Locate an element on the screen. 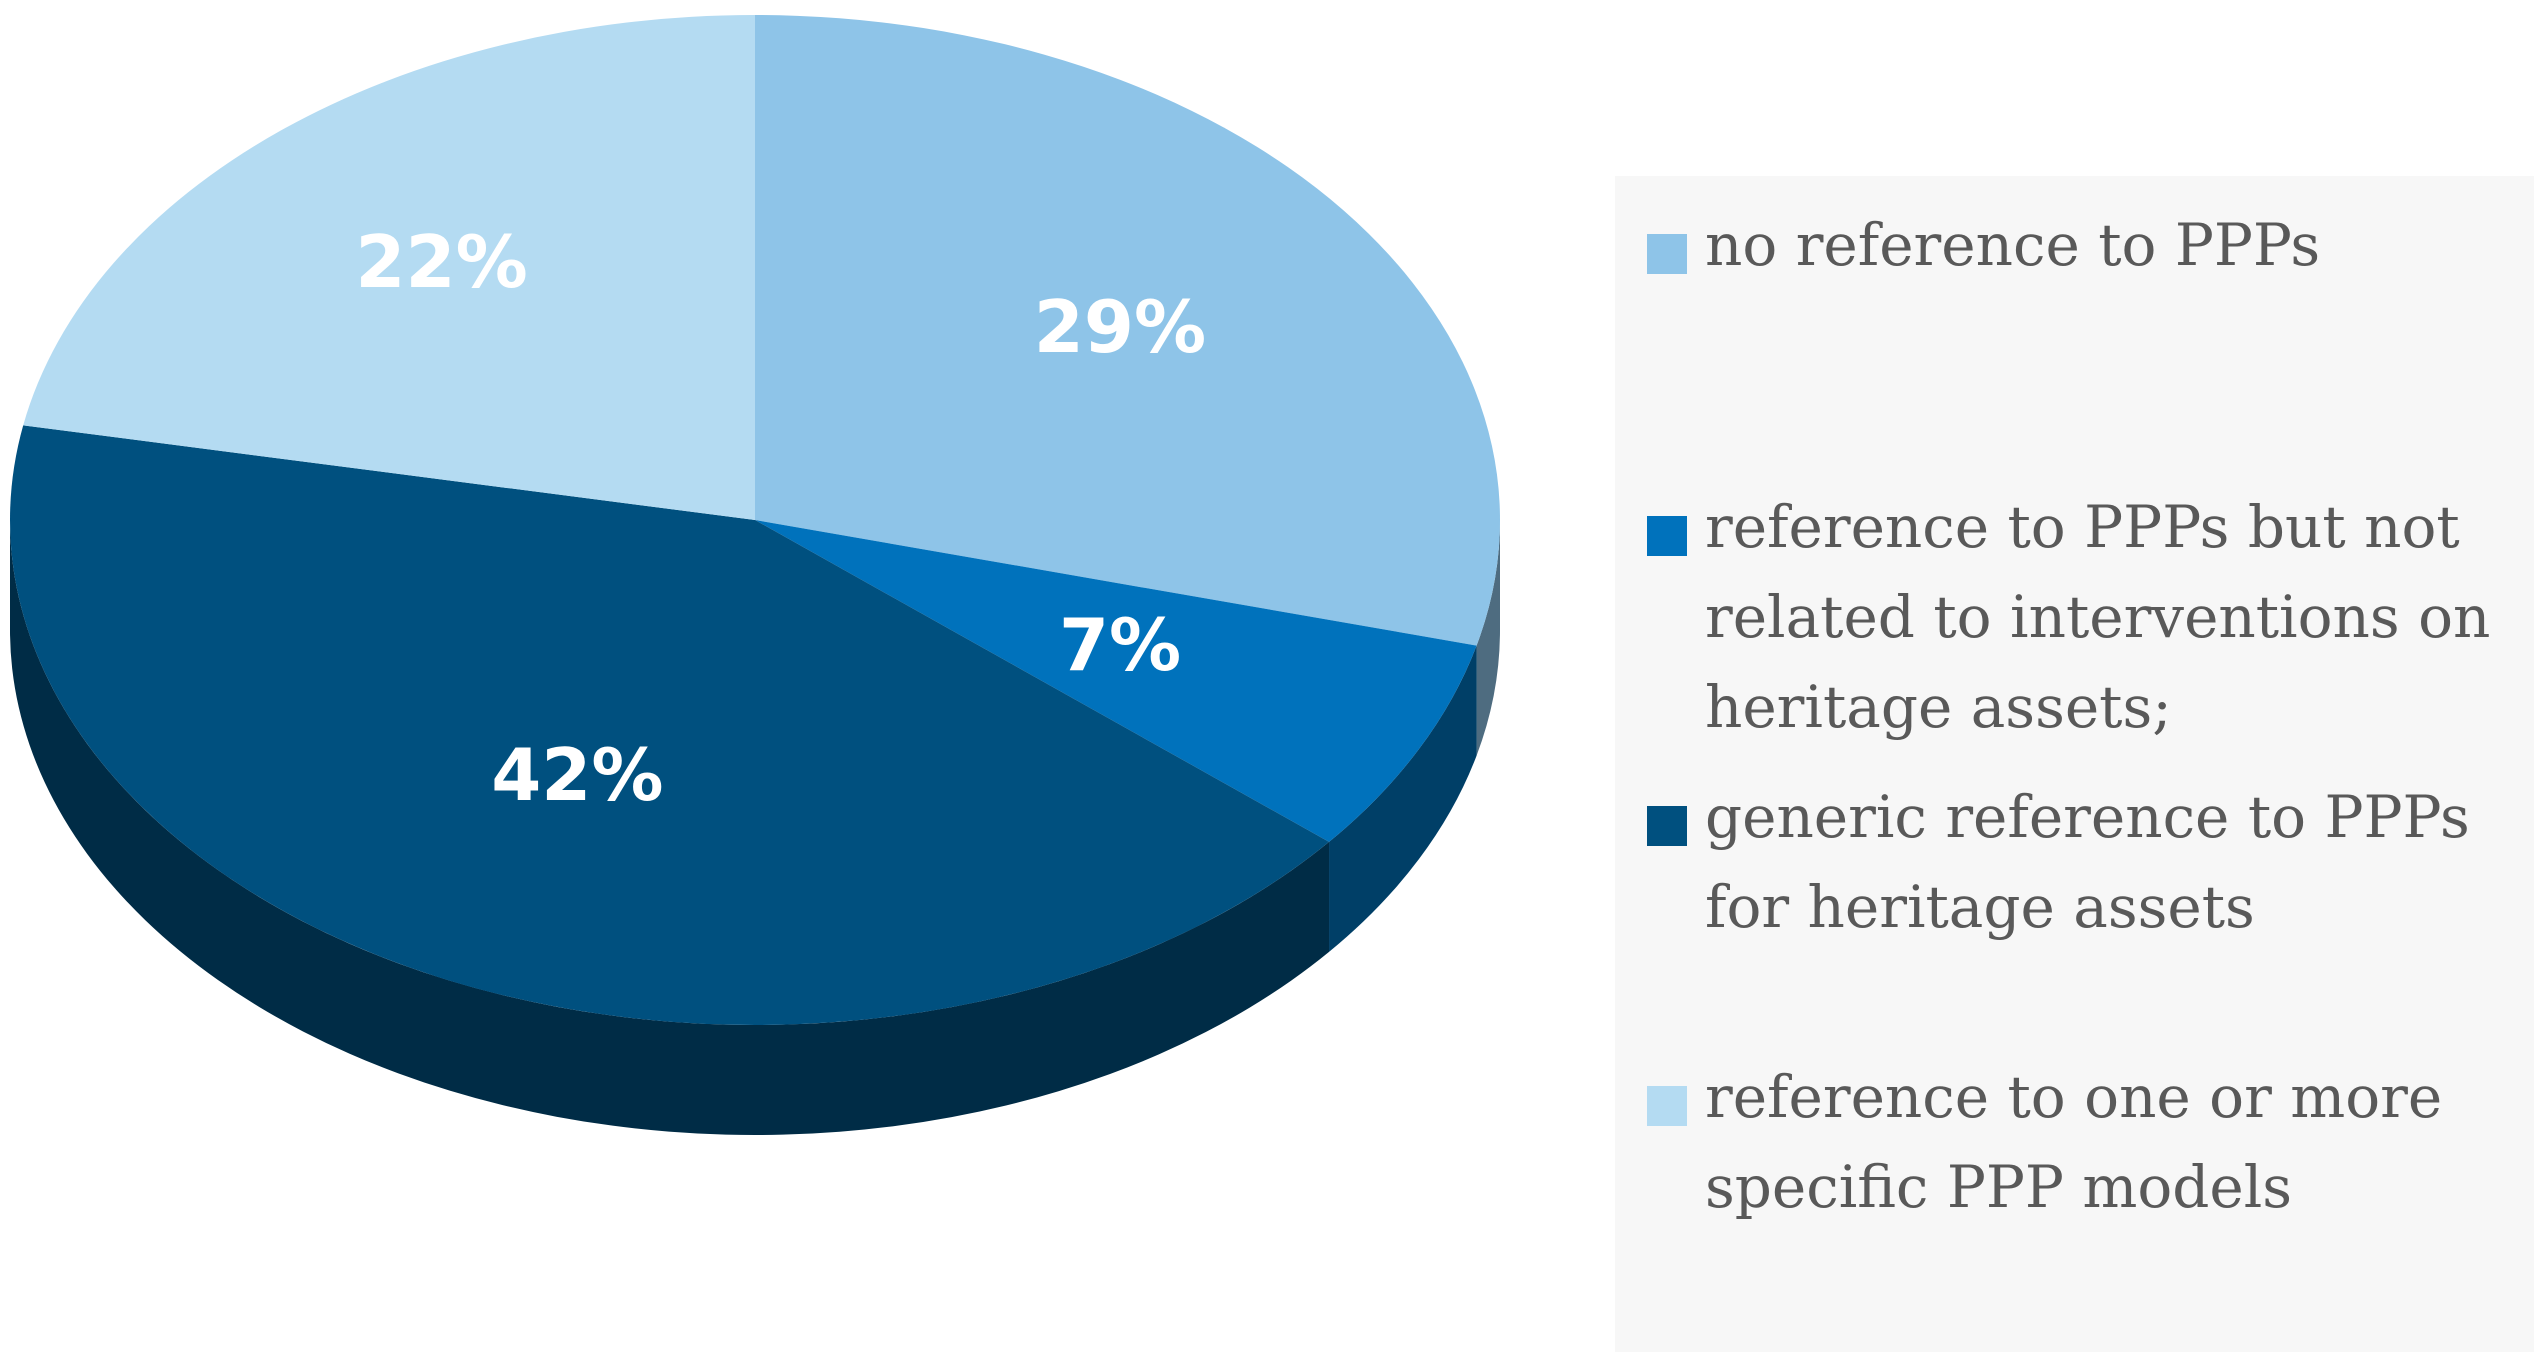 This screenshot has width=2534, height=1364. legend-label: no reference to PPPs is located at coordinates (2013, 245).